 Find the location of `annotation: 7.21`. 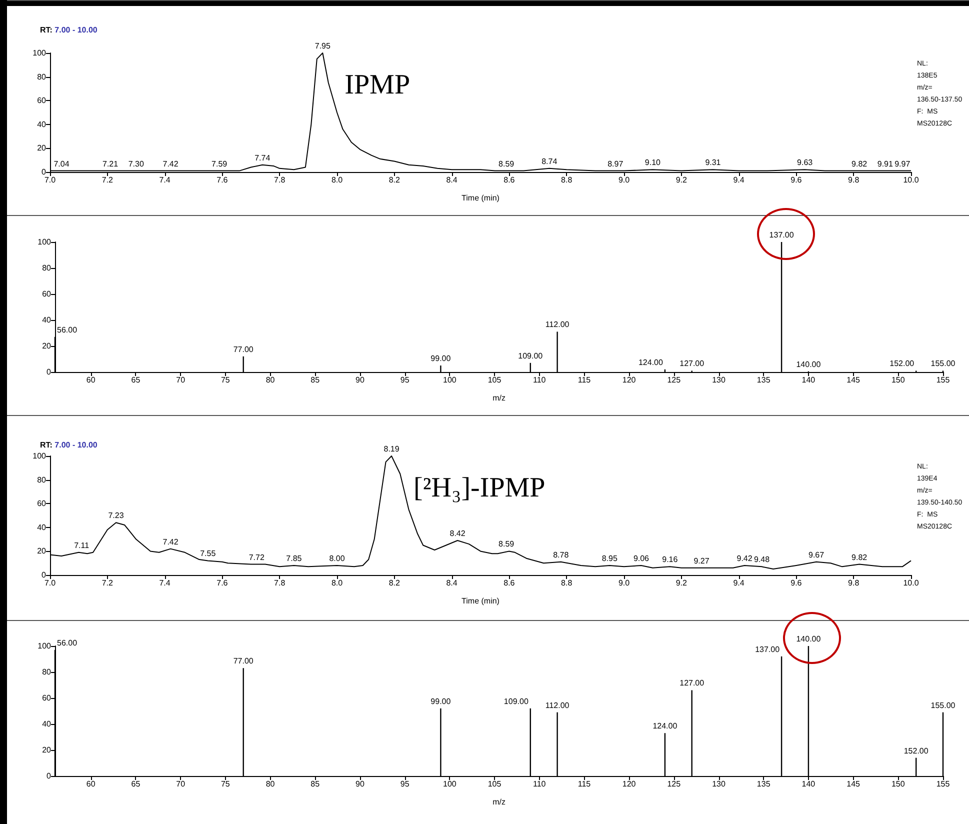

annotation: 7.21 is located at coordinates (110, 163).